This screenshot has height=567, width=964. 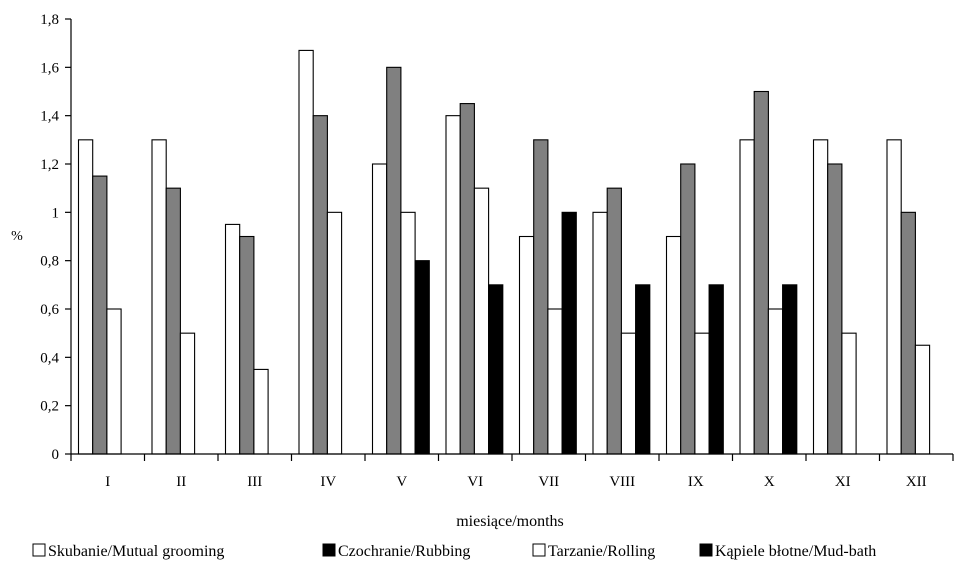 I want to click on legend-label: Skubanie/Mutual grooming, so click(x=136, y=551).